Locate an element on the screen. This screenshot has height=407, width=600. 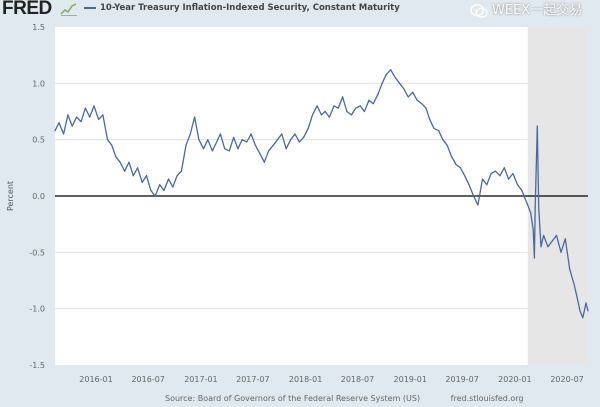
x-tick-label: 2017-01 is located at coordinates (200, 379).